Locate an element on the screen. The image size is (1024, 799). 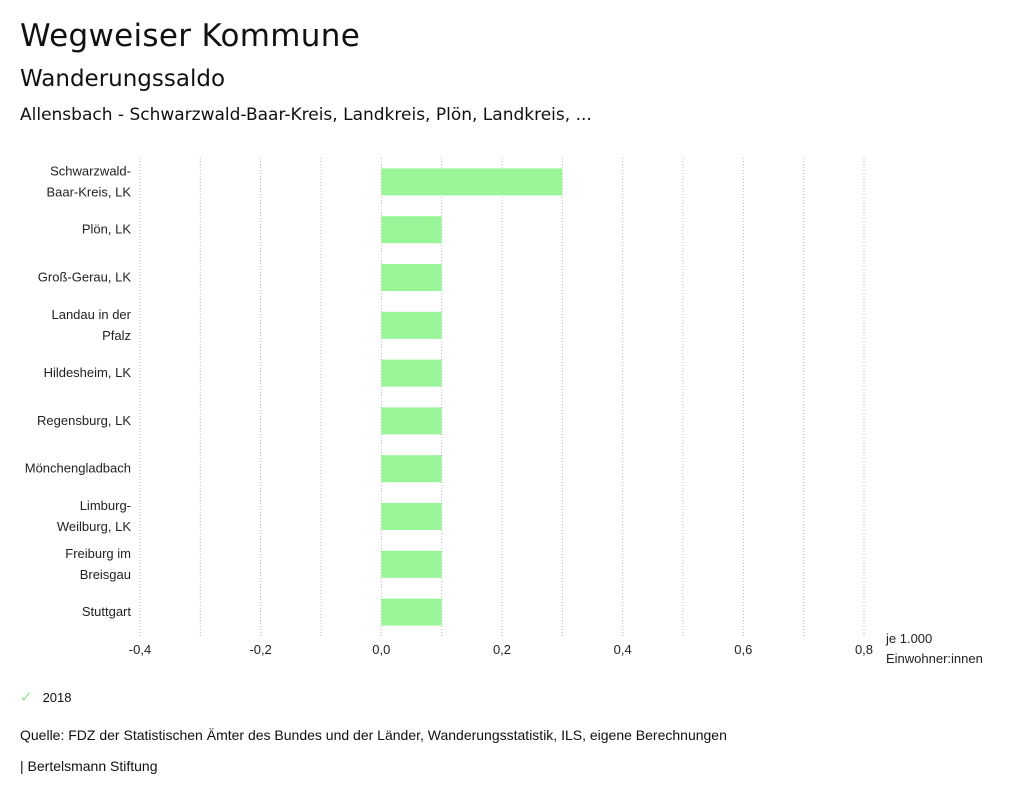
category-label: Hildesheim, LK is located at coordinates (88, 372).